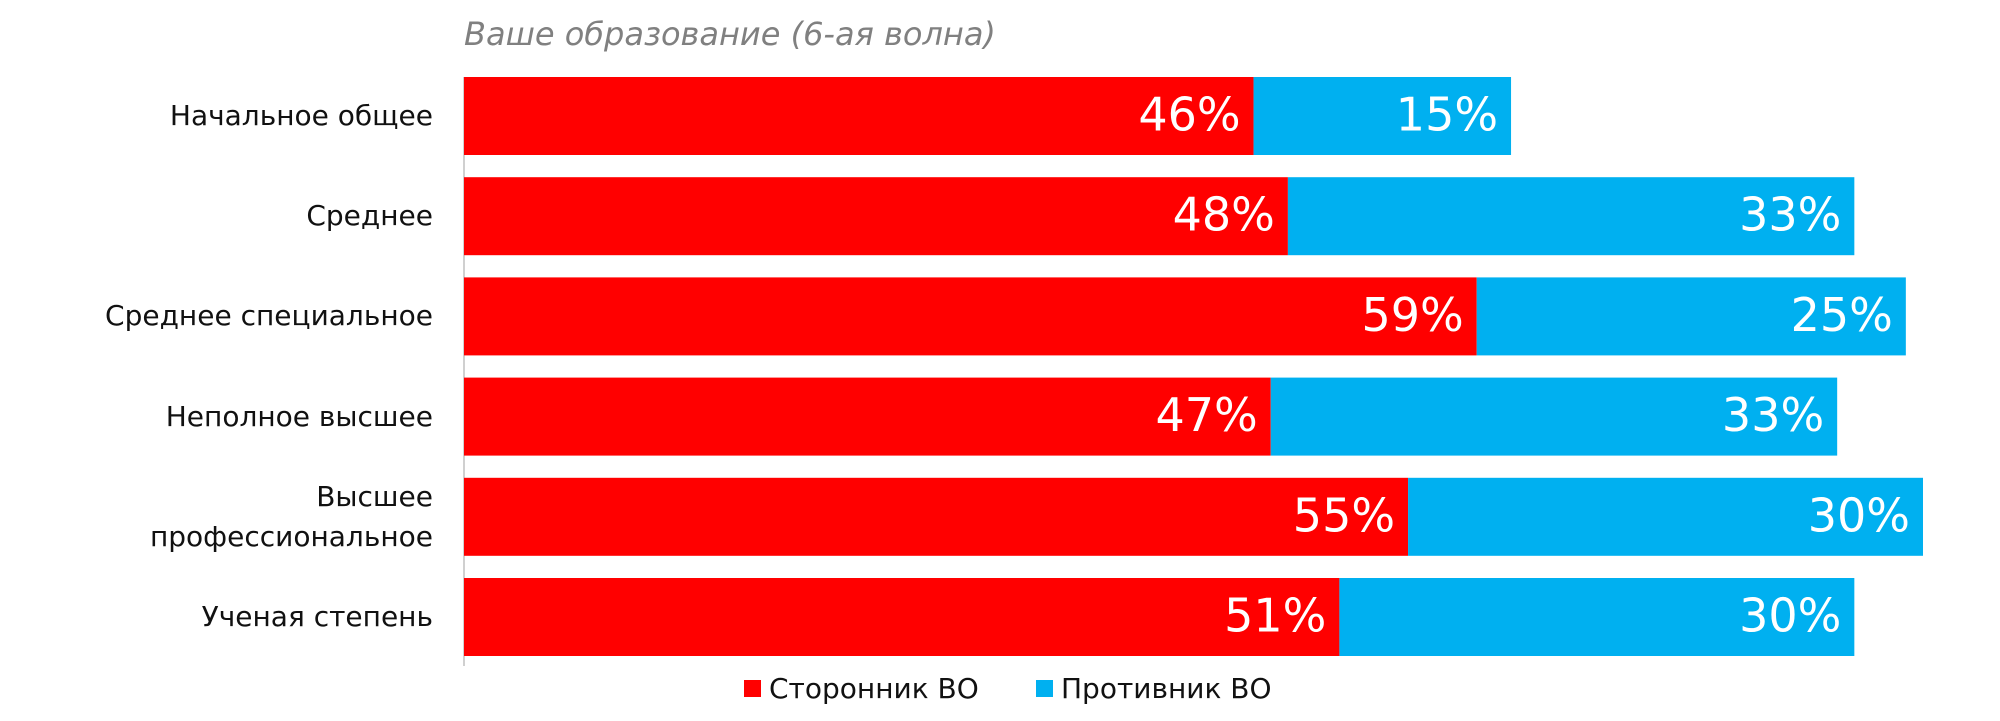  Describe the element at coordinates (301, 115) in the screenshot. I see `category-label: Начальное общее` at that location.